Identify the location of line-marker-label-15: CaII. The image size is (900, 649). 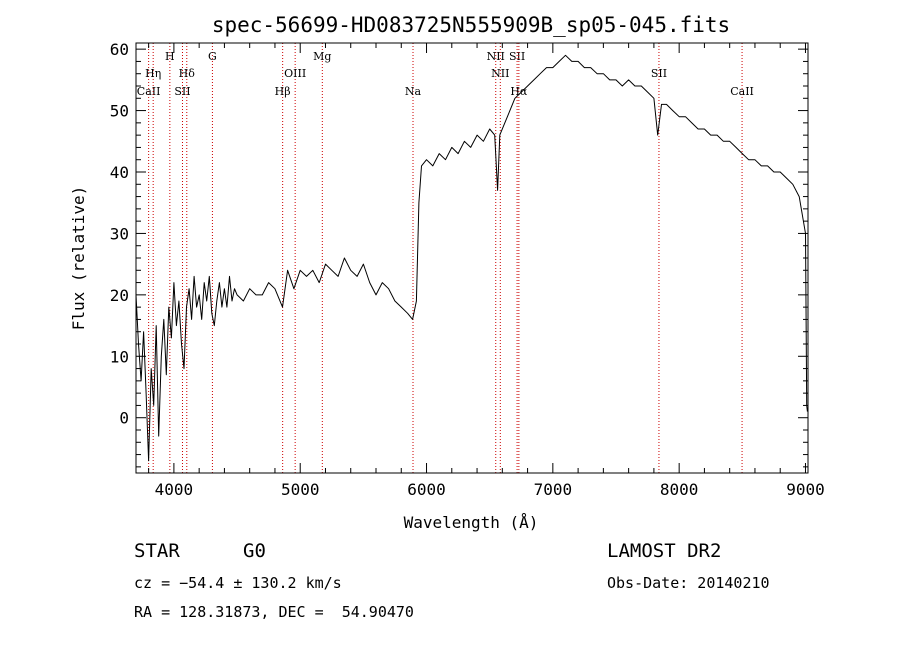
(742, 91).